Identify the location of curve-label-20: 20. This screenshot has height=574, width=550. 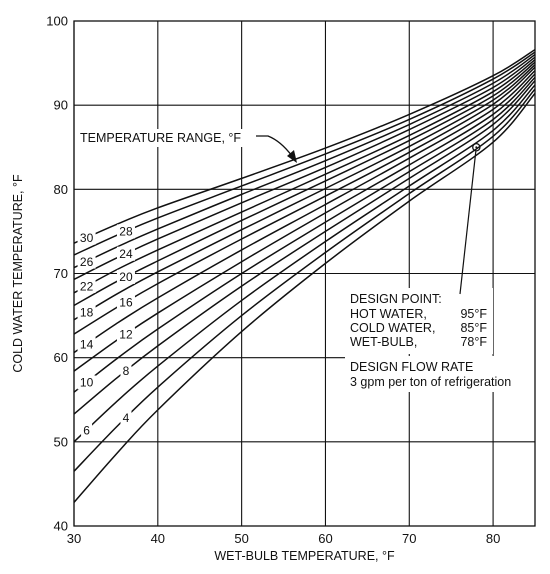
(126, 277).